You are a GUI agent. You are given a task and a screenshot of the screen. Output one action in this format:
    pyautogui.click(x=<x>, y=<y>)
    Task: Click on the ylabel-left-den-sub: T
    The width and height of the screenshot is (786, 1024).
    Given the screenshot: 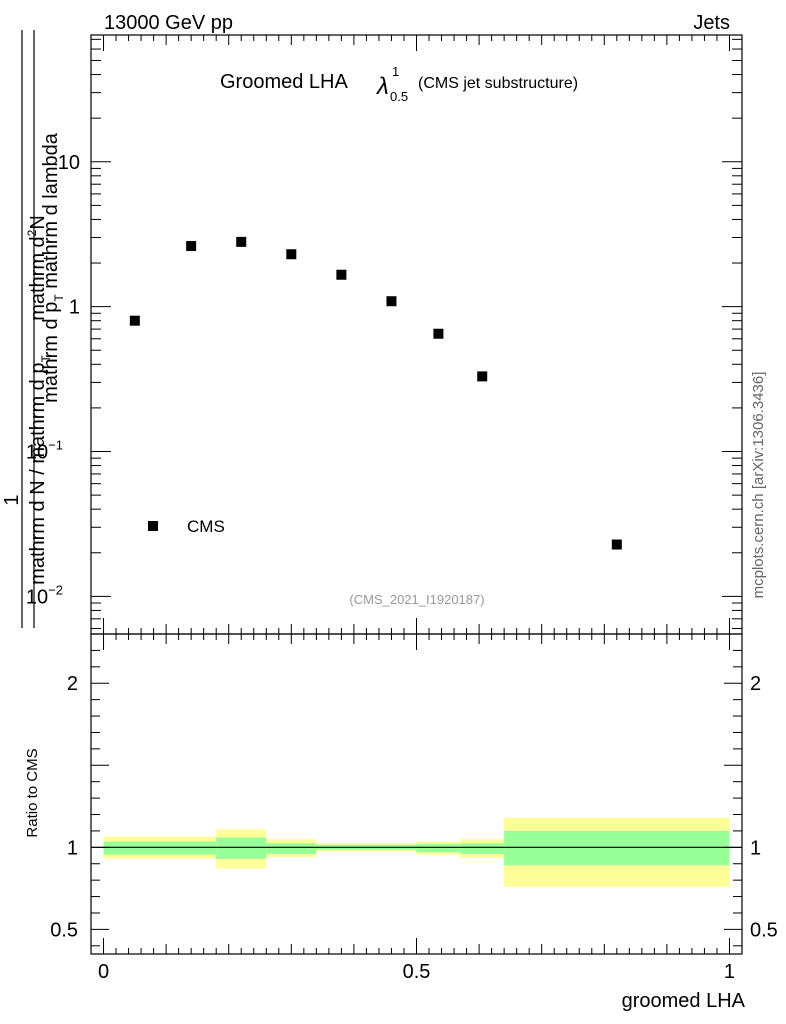 What is the action you would take?
    pyautogui.click(x=46, y=359)
    